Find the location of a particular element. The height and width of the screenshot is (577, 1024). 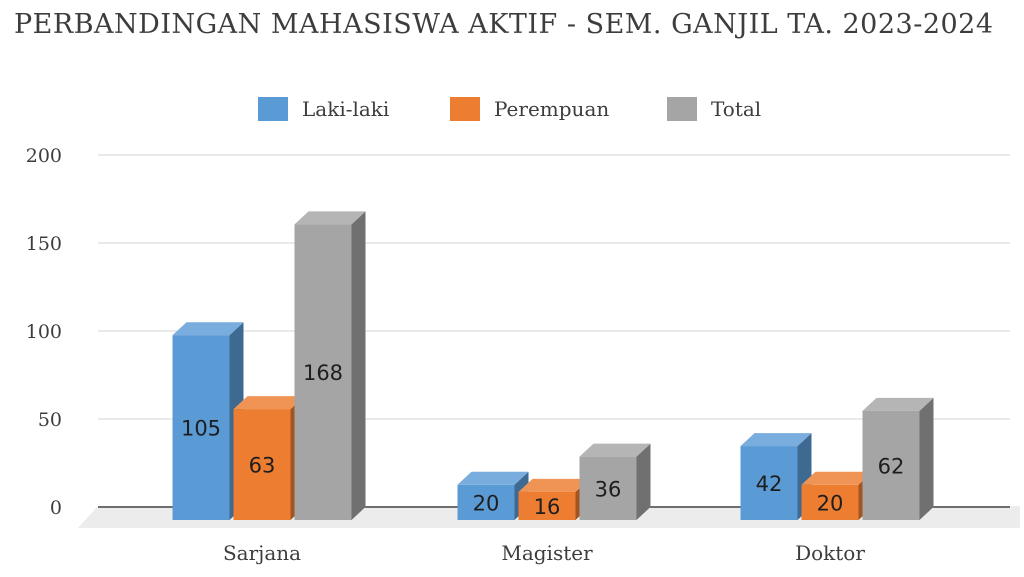

legend-label: Total is located at coordinates (736, 109).